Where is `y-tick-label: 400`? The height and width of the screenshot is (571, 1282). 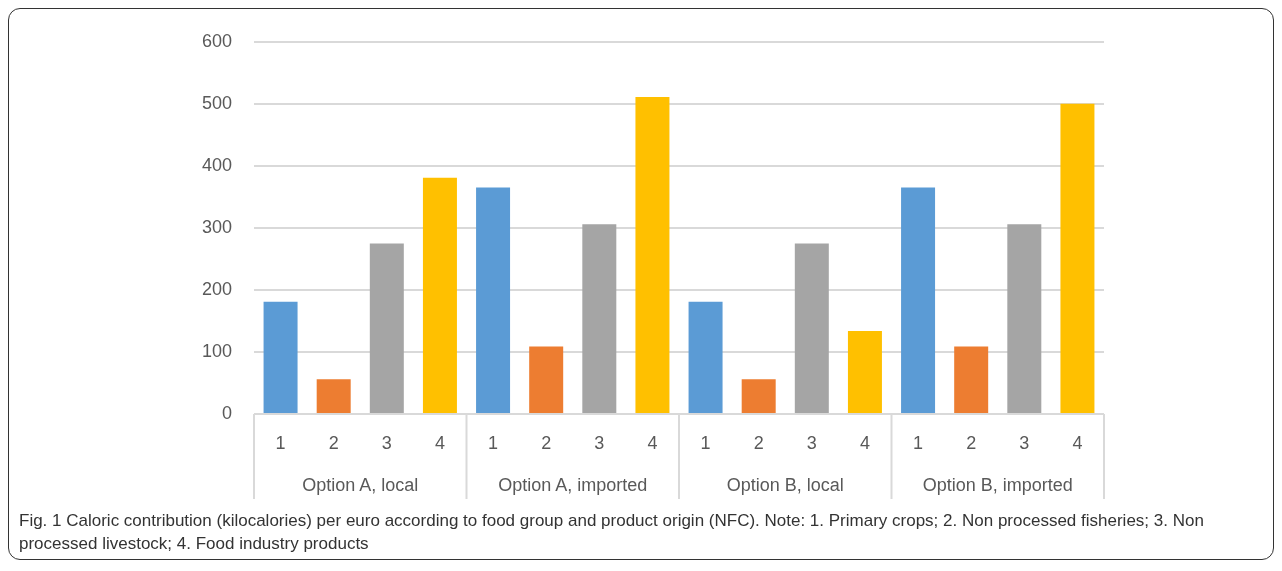
y-tick-label: 400 is located at coordinates (216, 164).